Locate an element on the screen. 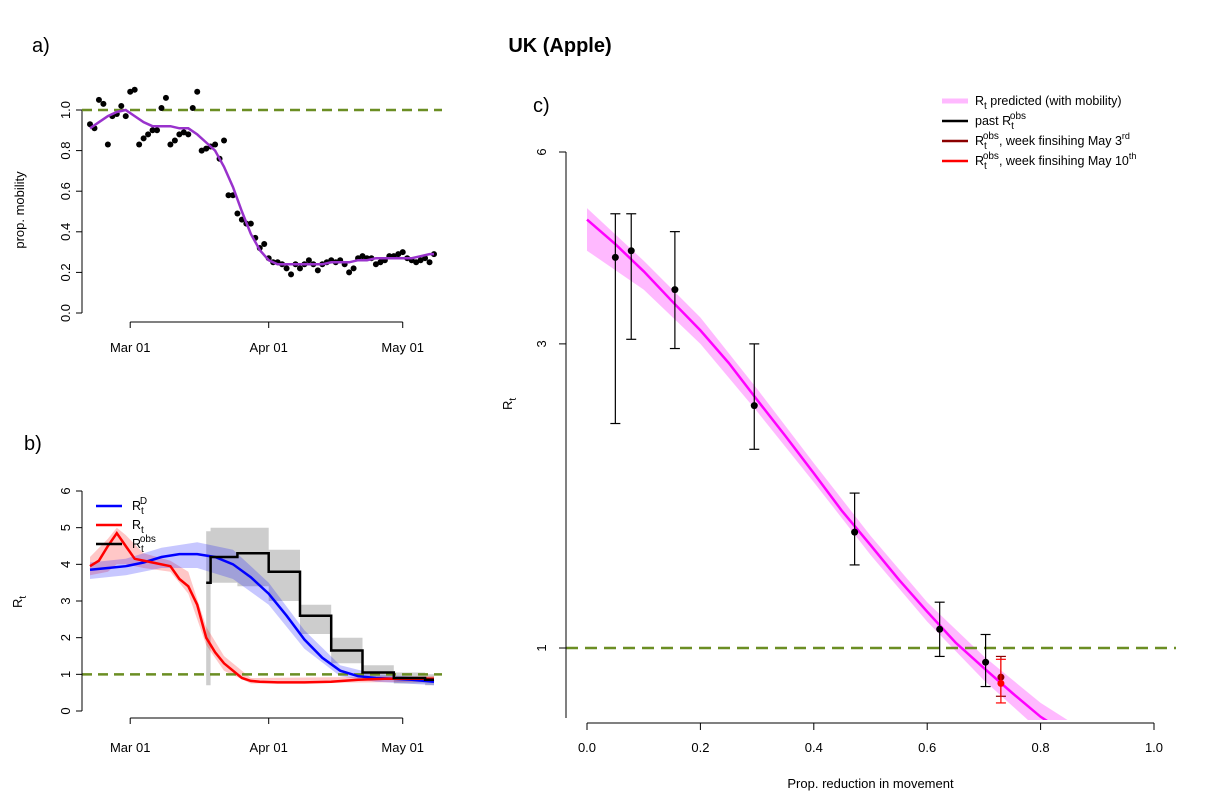 The height and width of the screenshot is (805, 1206). c-y-axis-label: Rt is located at coordinates (509, 404).